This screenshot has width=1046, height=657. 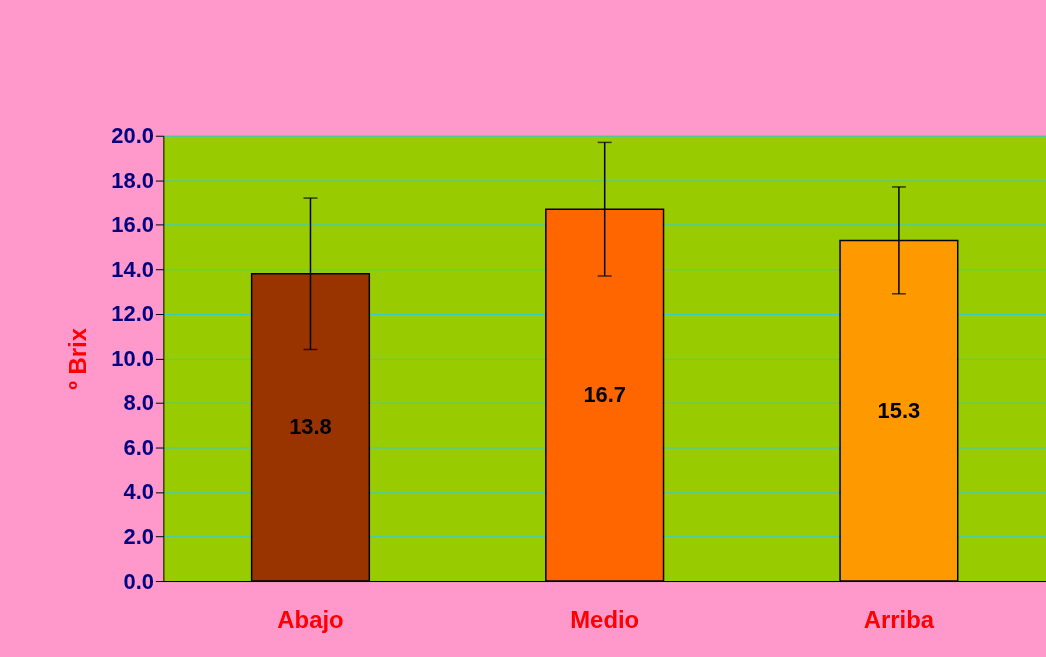 What do you see at coordinates (138, 403) in the screenshot?
I see `y-tick-label: 8.0` at bounding box center [138, 403].